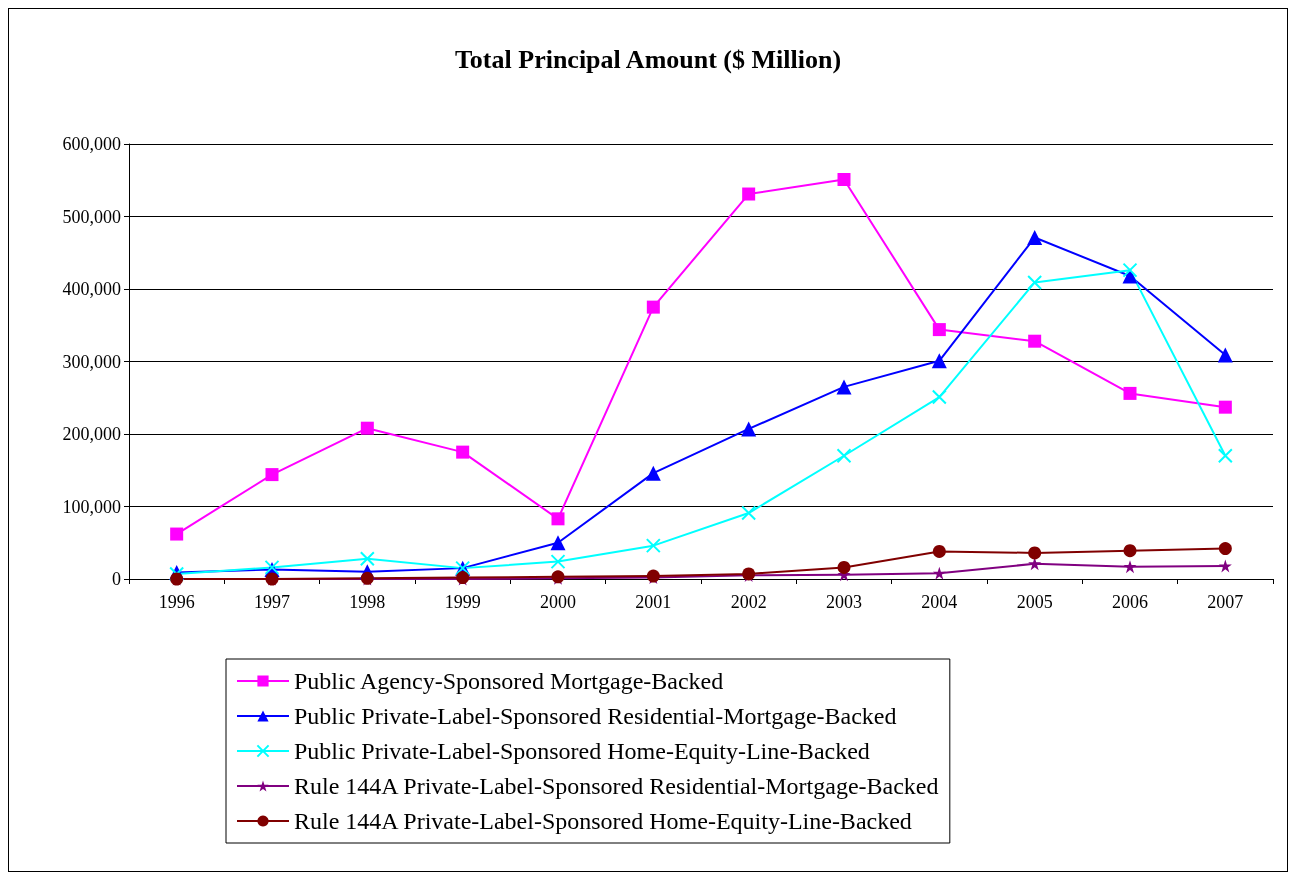  Describe the element at coordinates (939, 602) in the screenshot. I see `x-tick-label: 2004` at that location.